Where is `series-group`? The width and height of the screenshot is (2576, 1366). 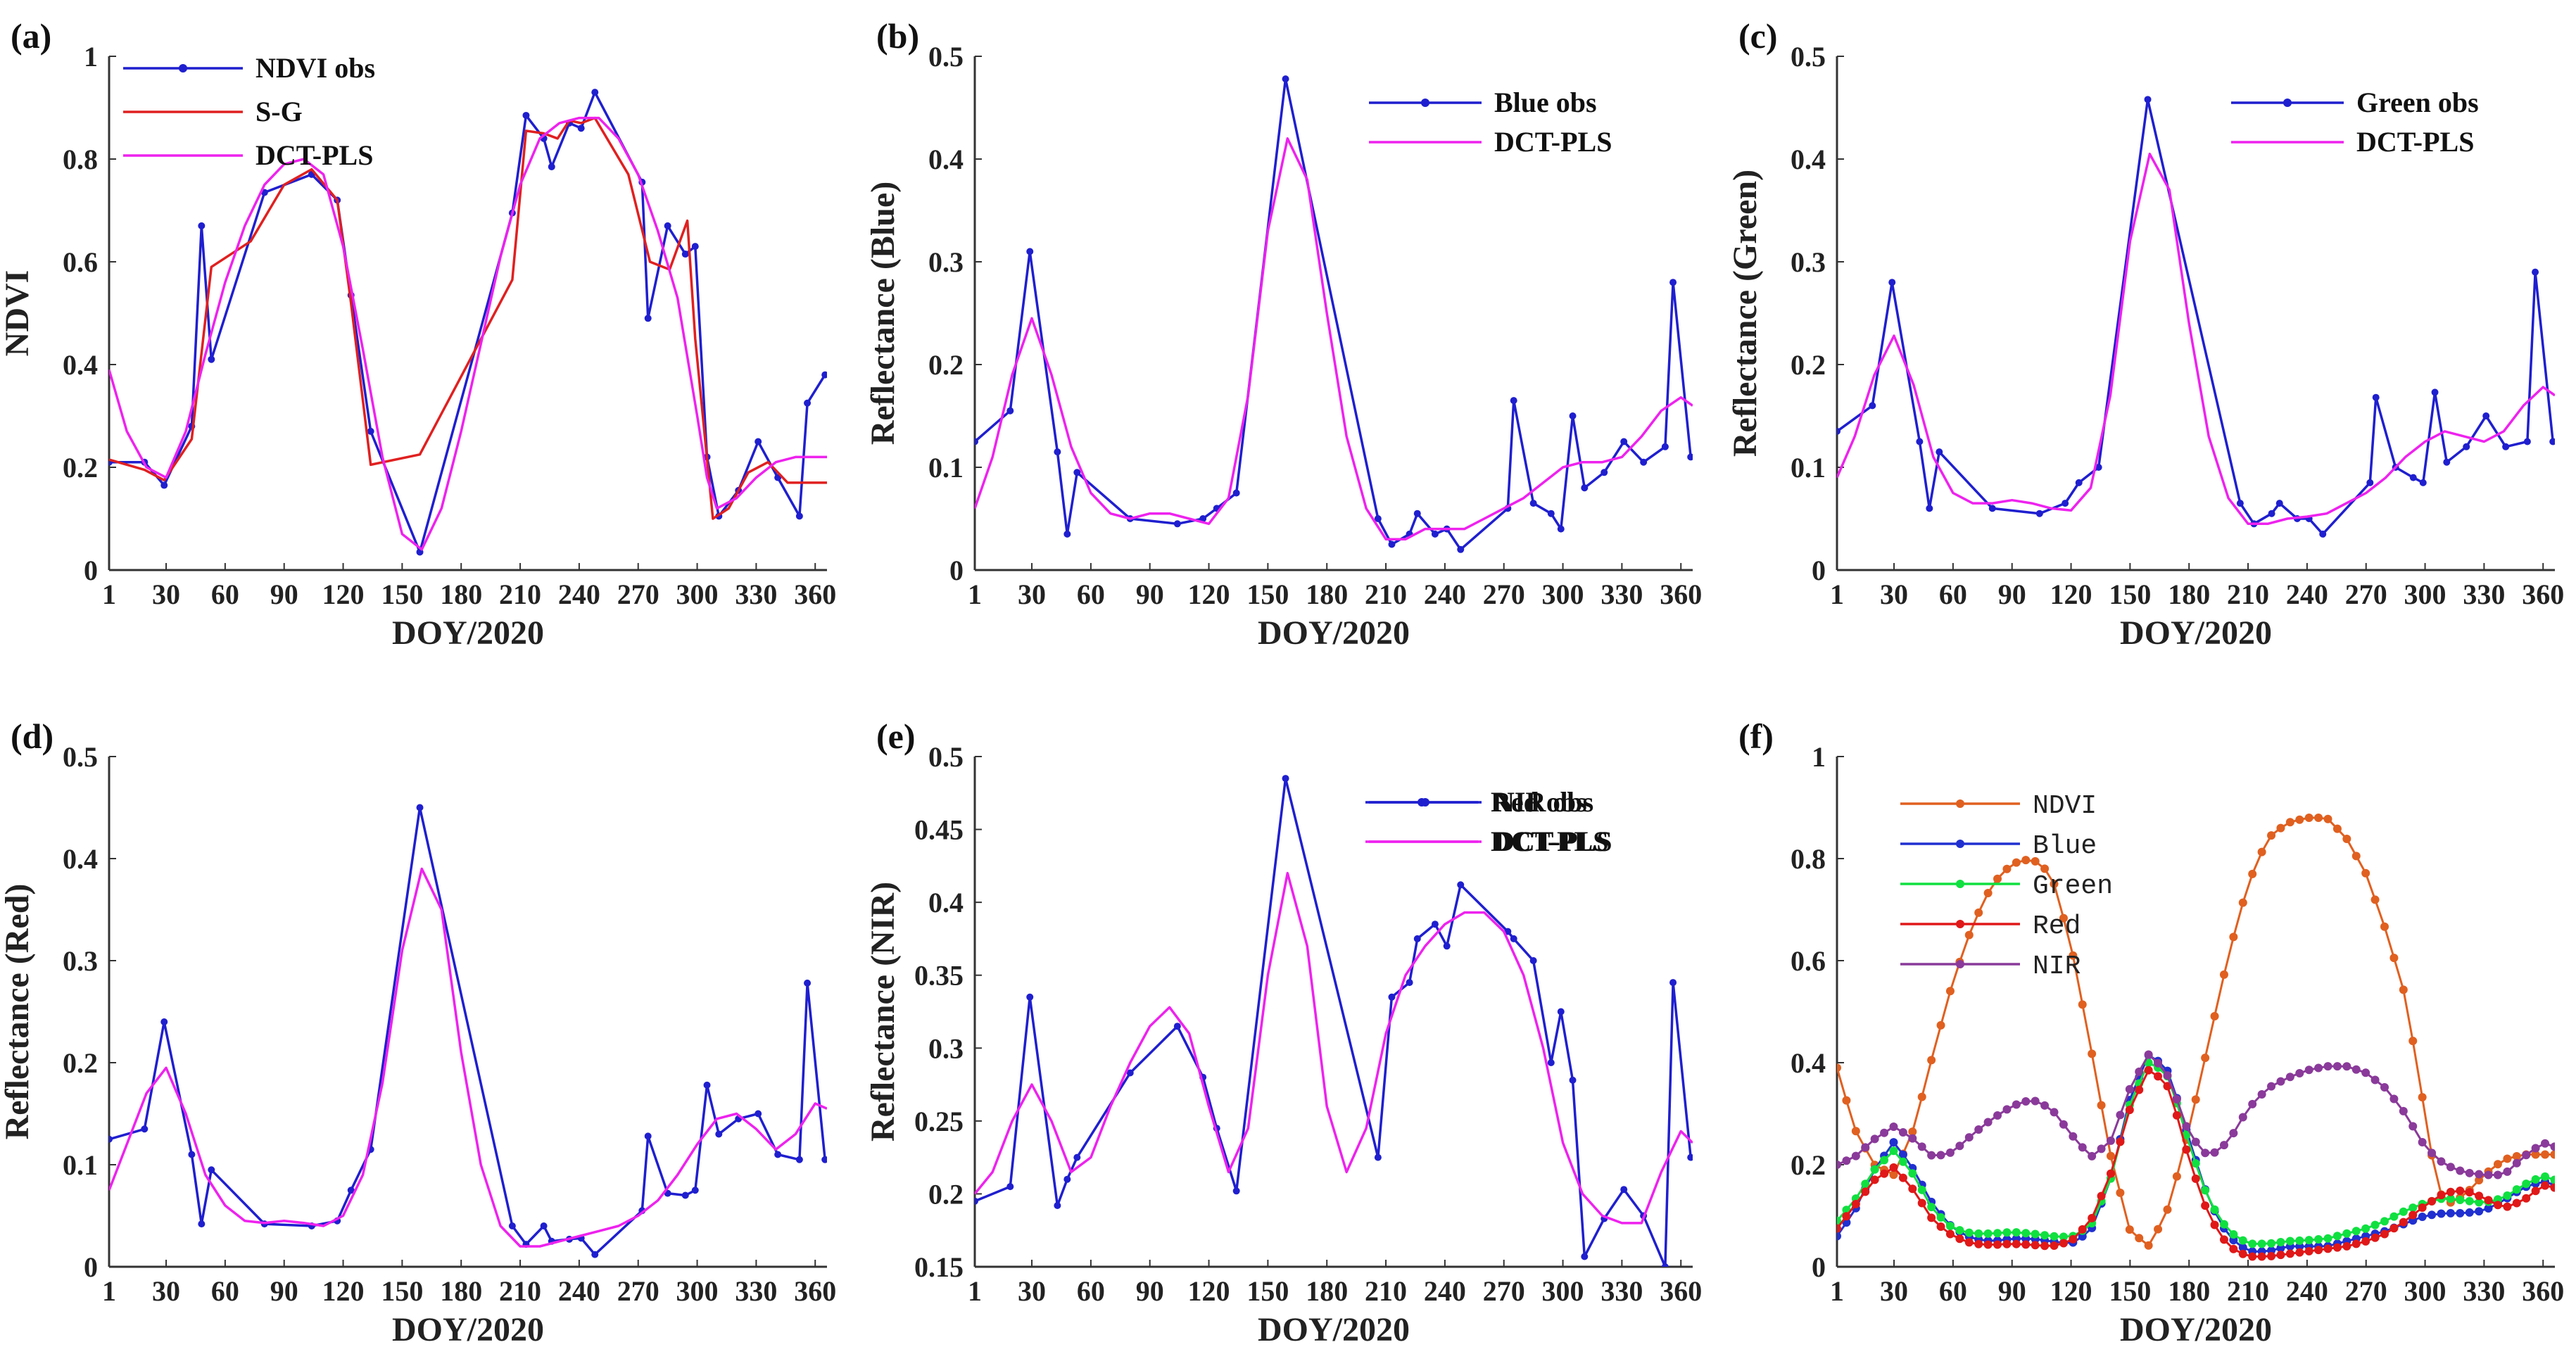
series-group is located at coordinates (1334, 314).